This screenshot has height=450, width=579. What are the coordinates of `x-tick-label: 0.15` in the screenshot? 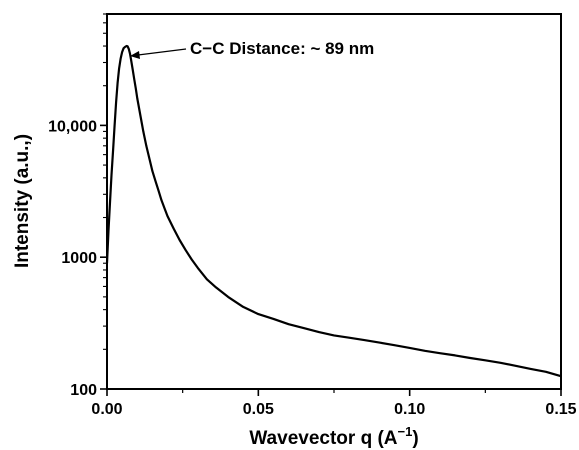 It's located at (560, 409).